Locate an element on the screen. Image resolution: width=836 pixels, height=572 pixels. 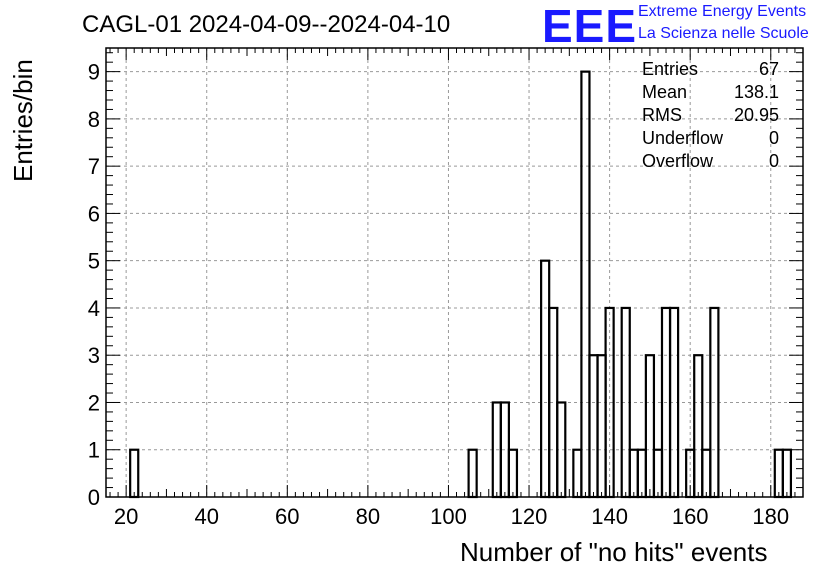
x-tick-label: 60 is located at coordinates (287, 516).